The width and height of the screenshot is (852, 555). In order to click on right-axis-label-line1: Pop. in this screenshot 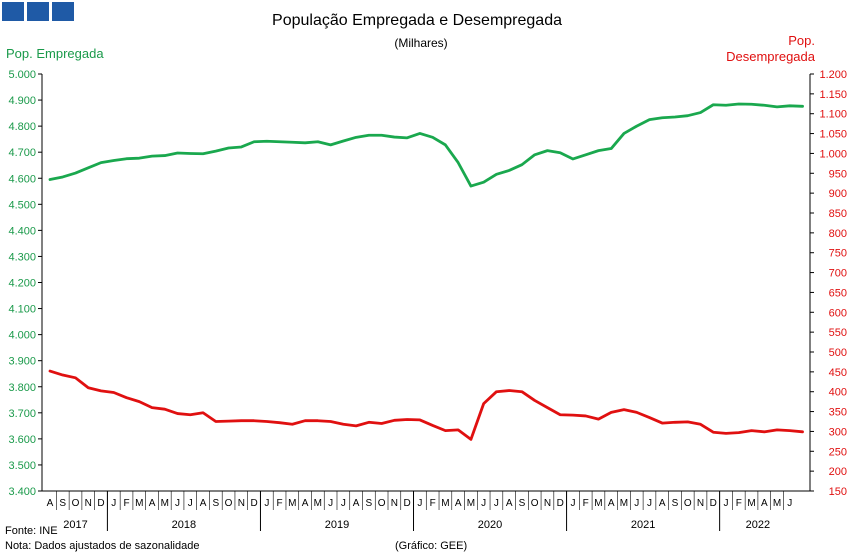, I will do `click(801, 40)`.